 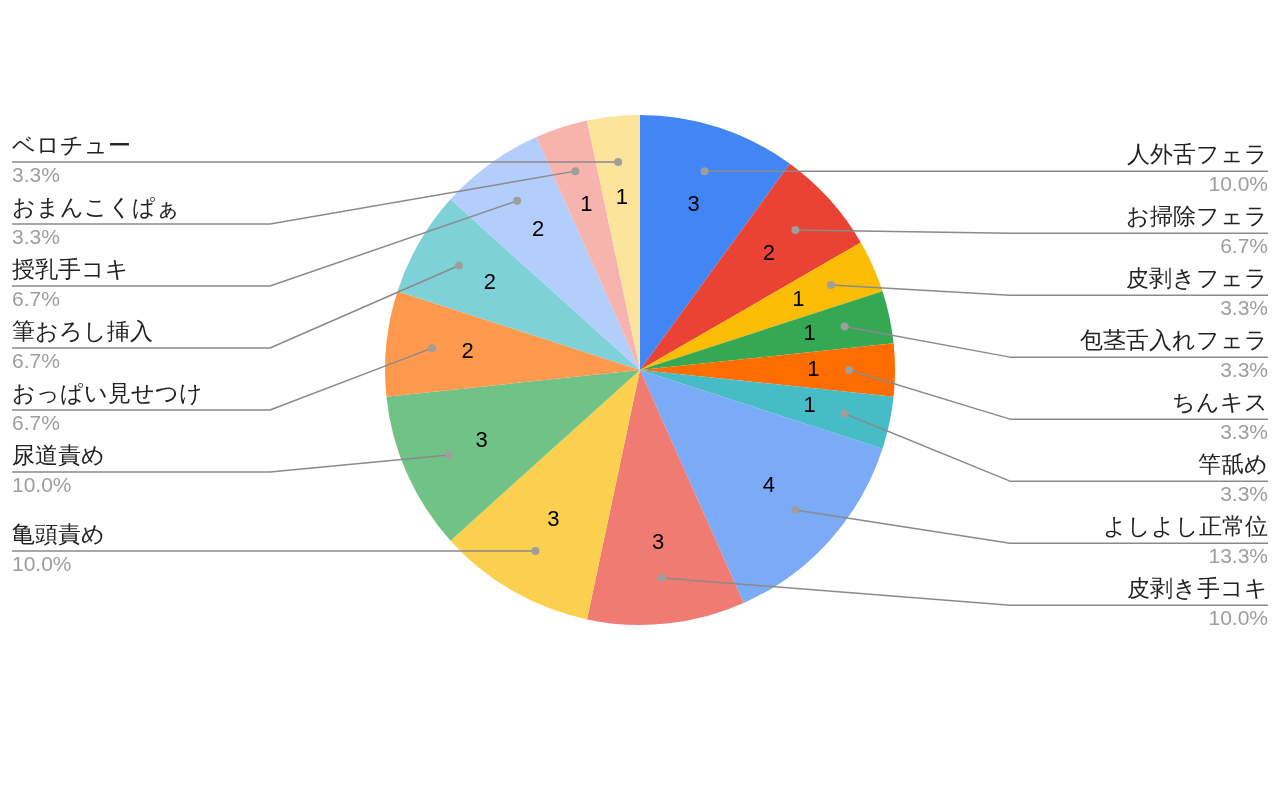 What do you see at coordinates (1238, 556) in the screenshot?
I see `text: 13.3%` at bounding box center [1238, 556].